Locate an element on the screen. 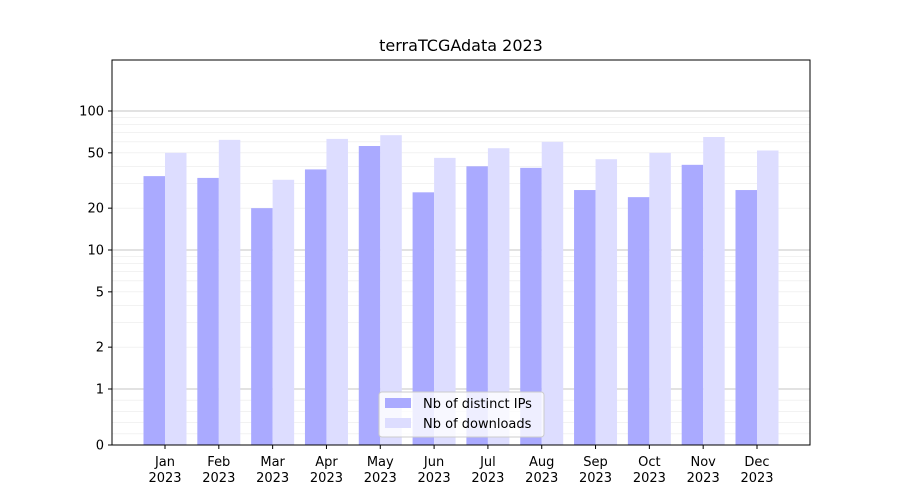 The width and height of the screenshot is (900, 500). y-tick-label: 100 is located at coordinates (91, 112).